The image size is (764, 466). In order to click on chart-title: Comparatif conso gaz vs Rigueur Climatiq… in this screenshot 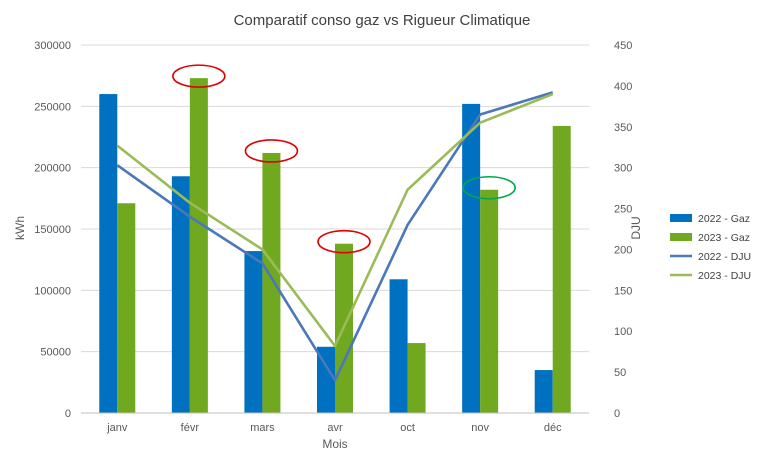, I will do `click(382, 20)`.